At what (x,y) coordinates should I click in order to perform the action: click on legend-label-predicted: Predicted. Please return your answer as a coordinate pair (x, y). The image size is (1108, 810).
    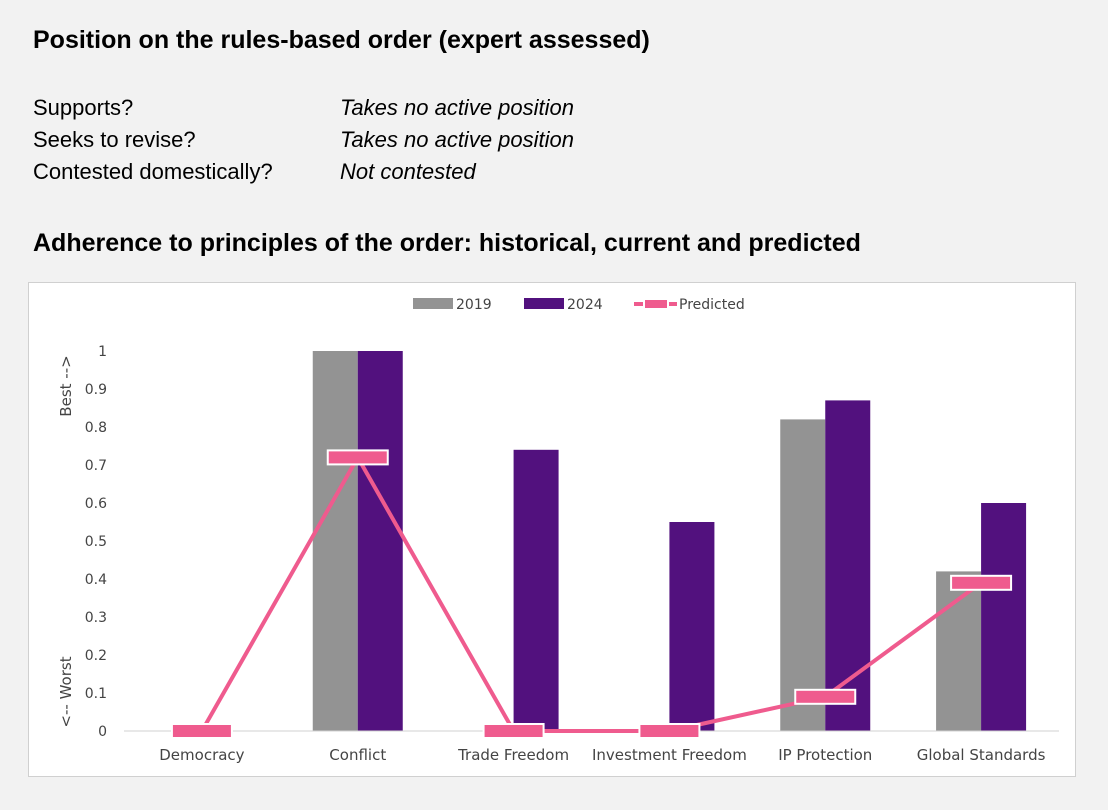
    Looking at the image, I should click on (712, 305).